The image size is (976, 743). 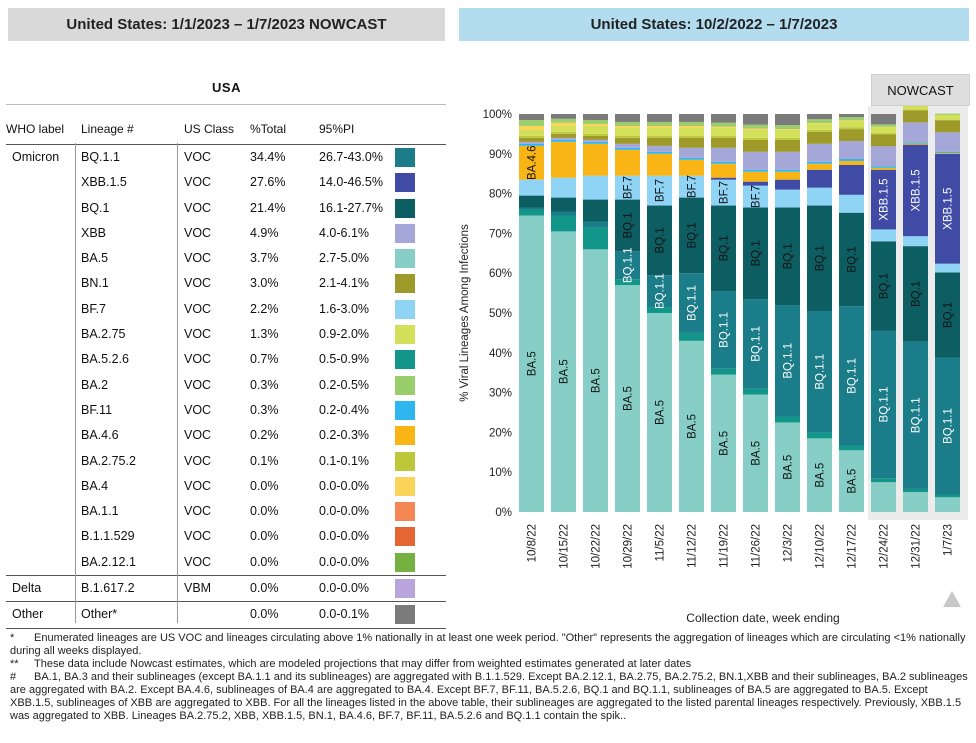 I want to click on cell-lineage: BA.5, so click(x=95, y=258).